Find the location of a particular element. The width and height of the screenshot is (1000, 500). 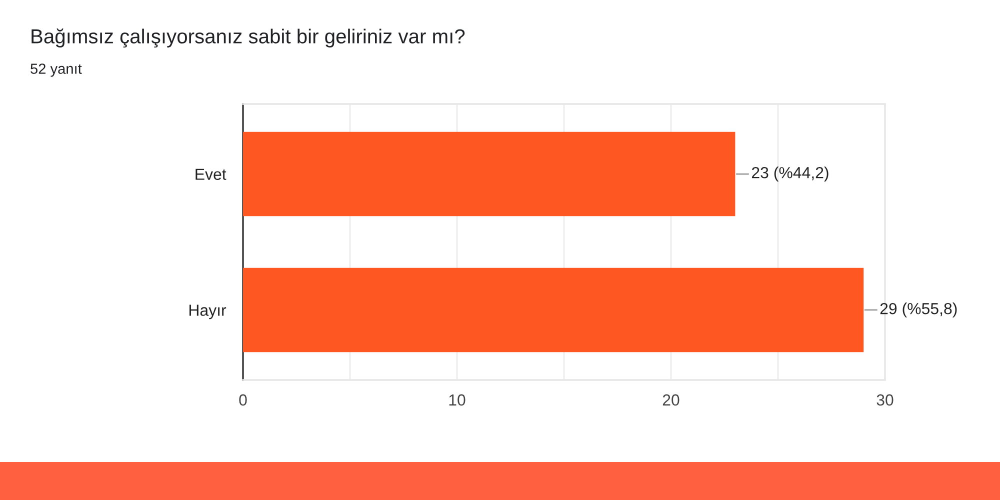

text: 52 yanıt is located at coordinates (56, 70).